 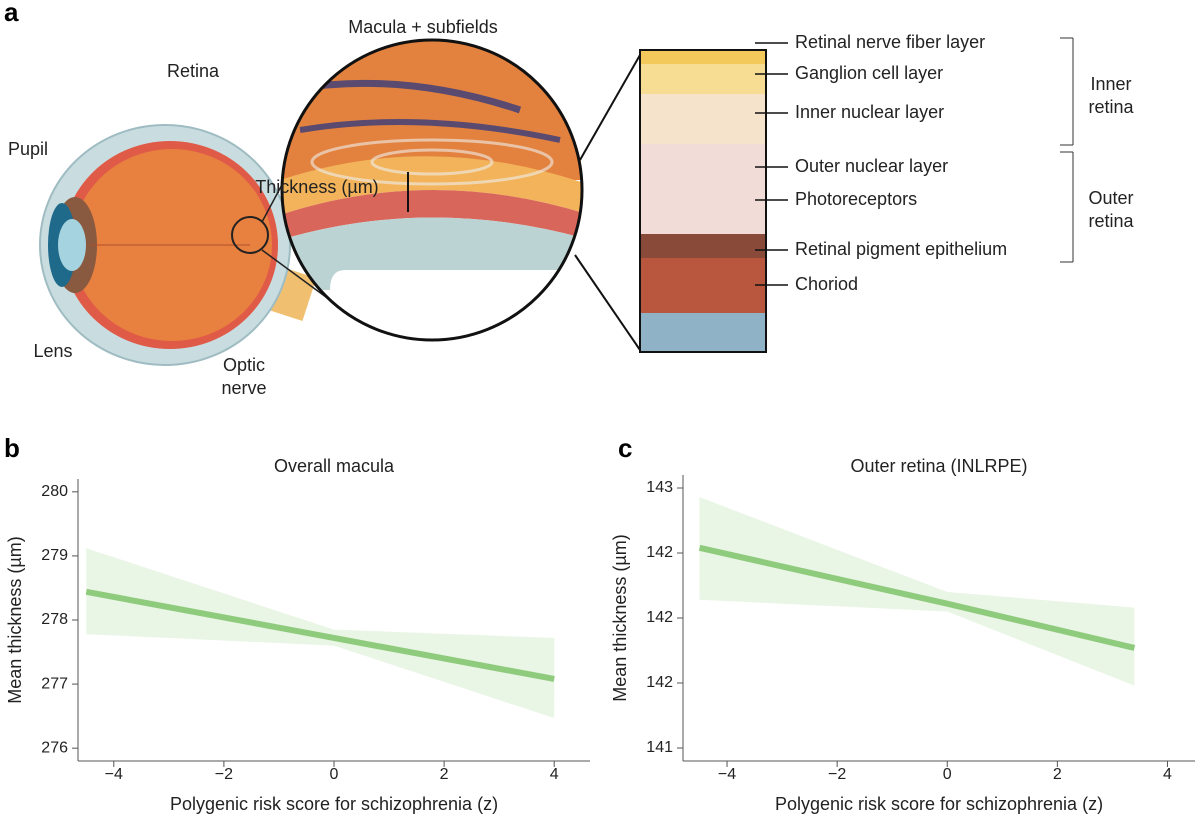 What do you see at coordinates (938, 466) in the screenshot?
I see `chart-title: Outer retina (INLRPE)` at bounding box center [938, 466].